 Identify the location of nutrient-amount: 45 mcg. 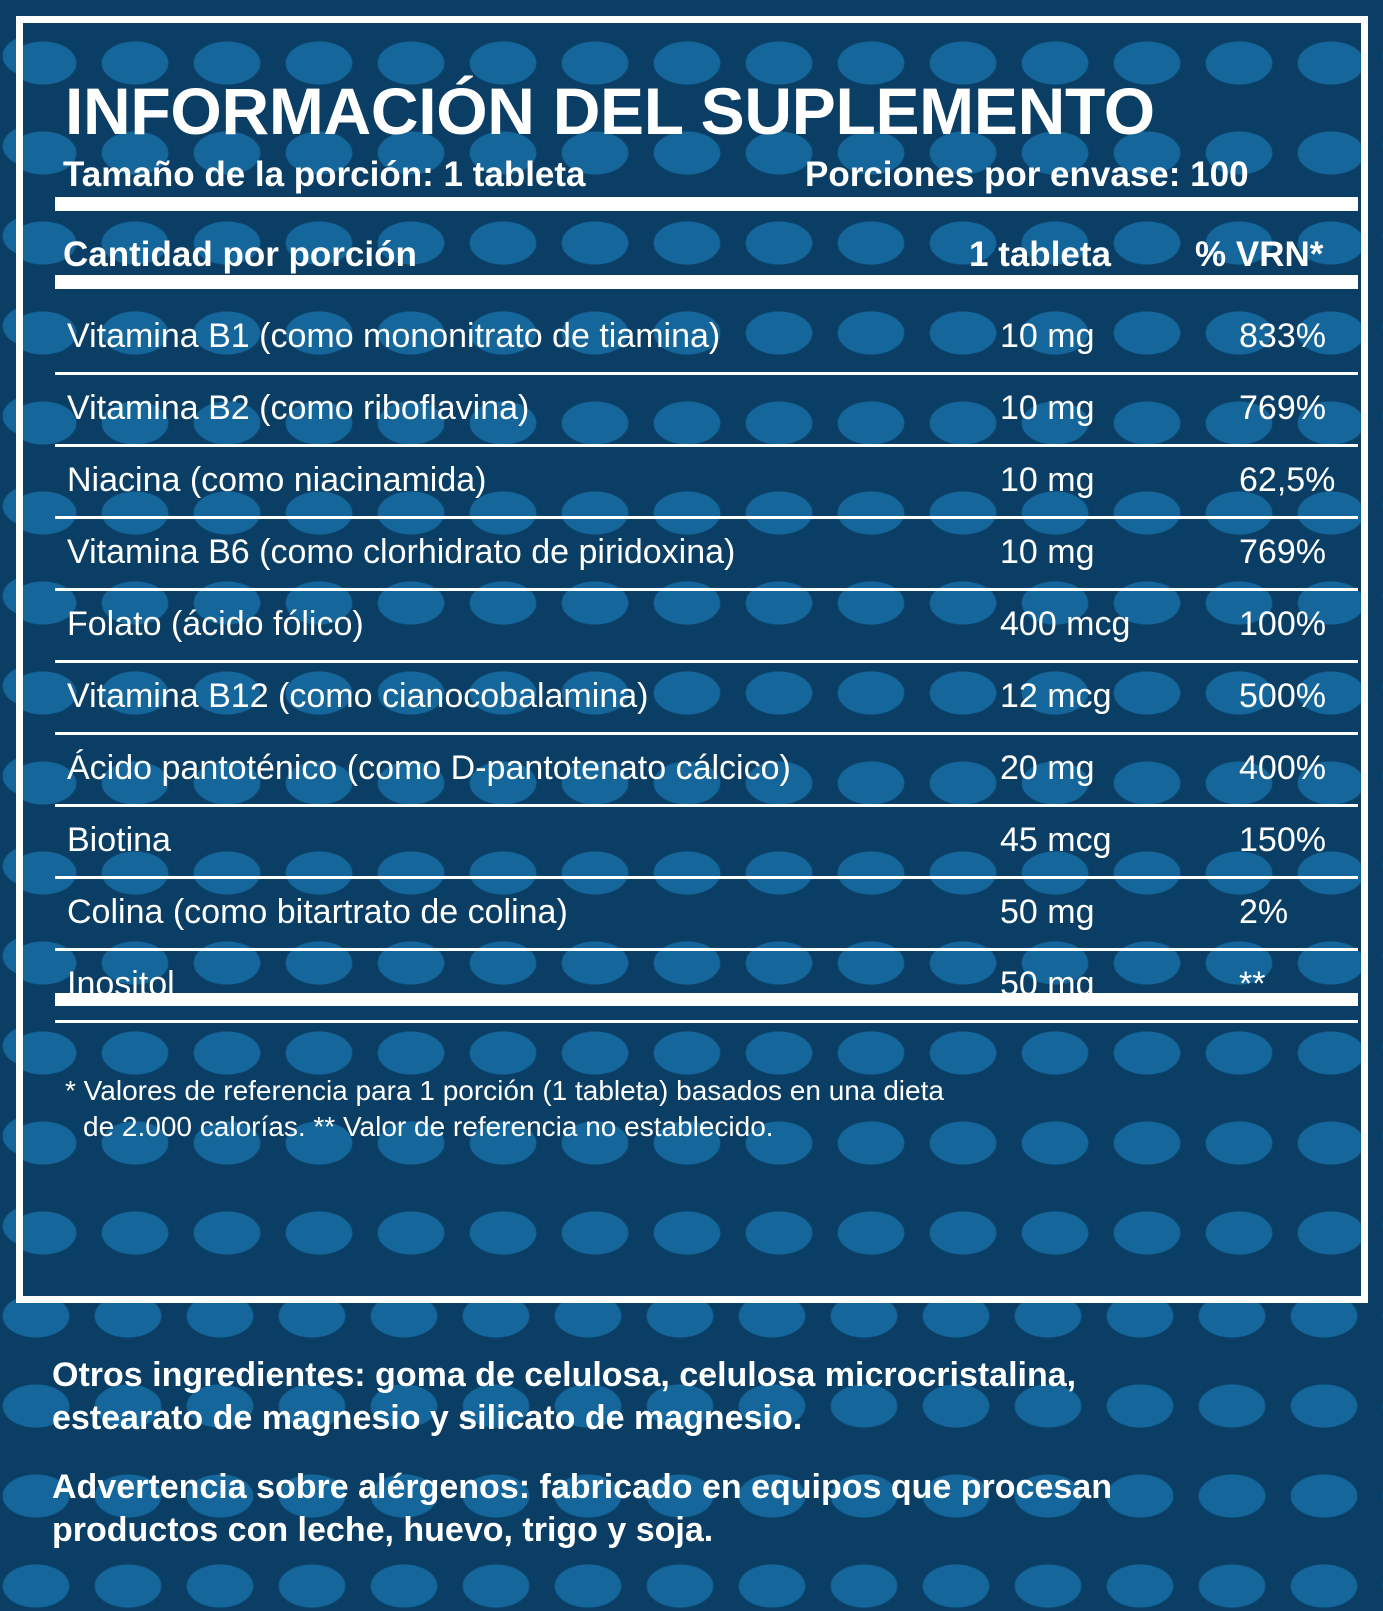
(1056, 840).